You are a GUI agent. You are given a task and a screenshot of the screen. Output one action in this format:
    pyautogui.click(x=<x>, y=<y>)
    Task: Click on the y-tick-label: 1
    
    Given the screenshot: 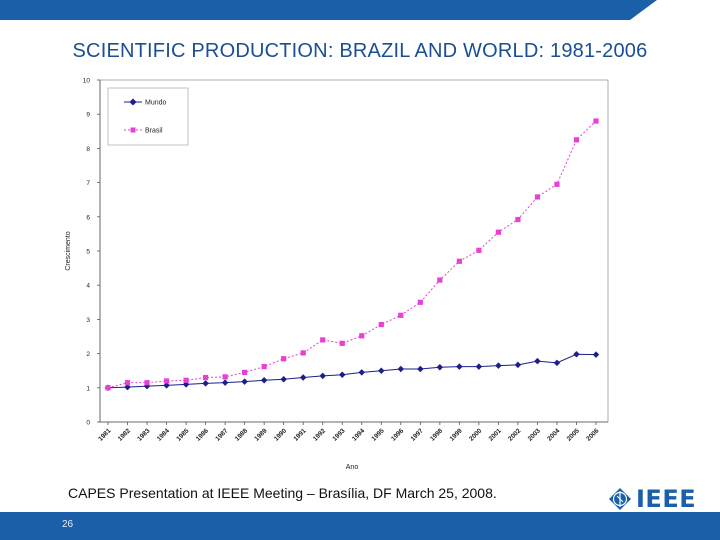 What is the action you would take?
    pyautogui.click(x=88, y=388)
    